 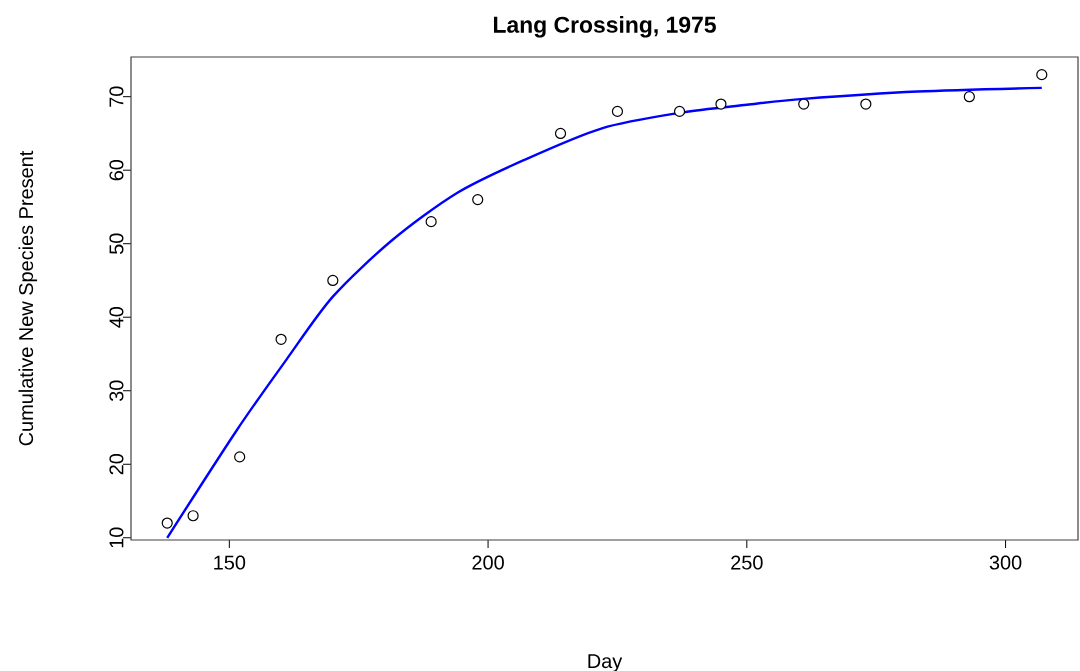 I want to click on y-tick-label: 20, so click(x=116, y=464).